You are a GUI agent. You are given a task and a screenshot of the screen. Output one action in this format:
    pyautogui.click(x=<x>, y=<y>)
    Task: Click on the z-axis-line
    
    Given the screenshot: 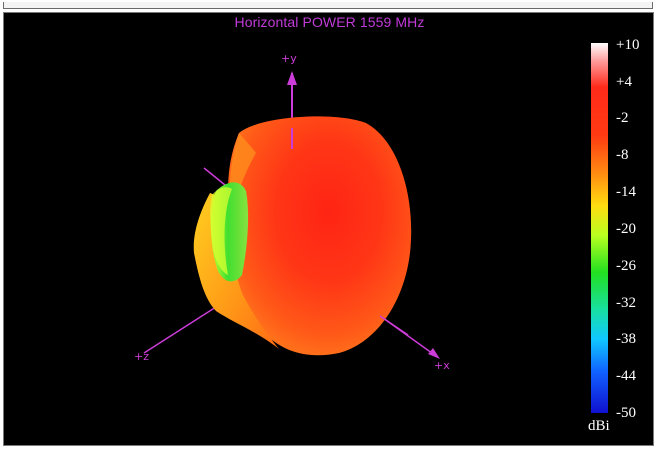 What is the action you would take?
    pyautogui.click(x=180, y=330)
    